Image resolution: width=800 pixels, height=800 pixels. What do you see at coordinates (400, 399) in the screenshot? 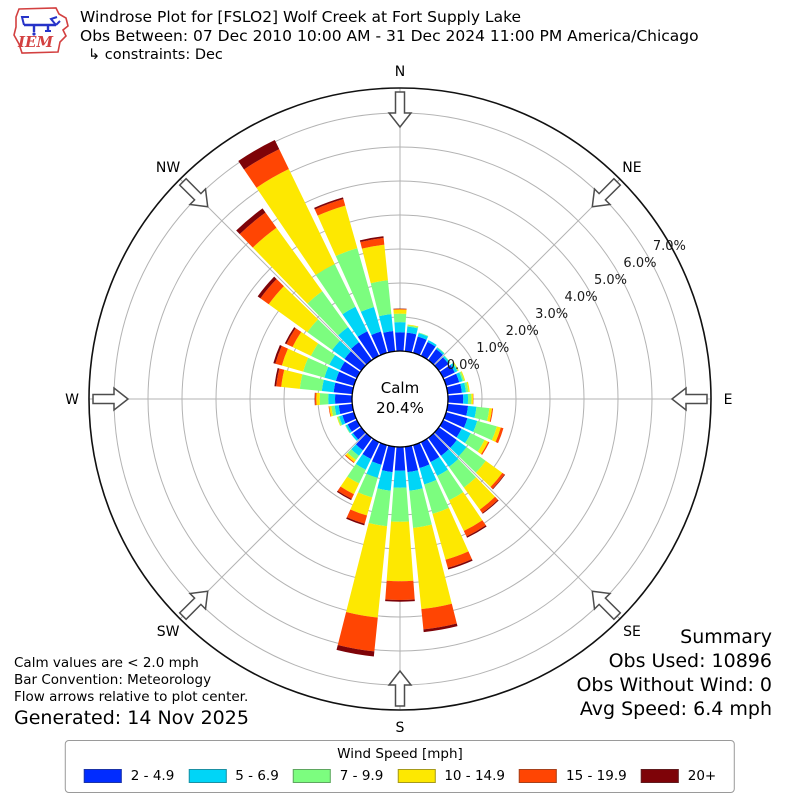
I see `calm-circle` at bounding box center [400, 399].